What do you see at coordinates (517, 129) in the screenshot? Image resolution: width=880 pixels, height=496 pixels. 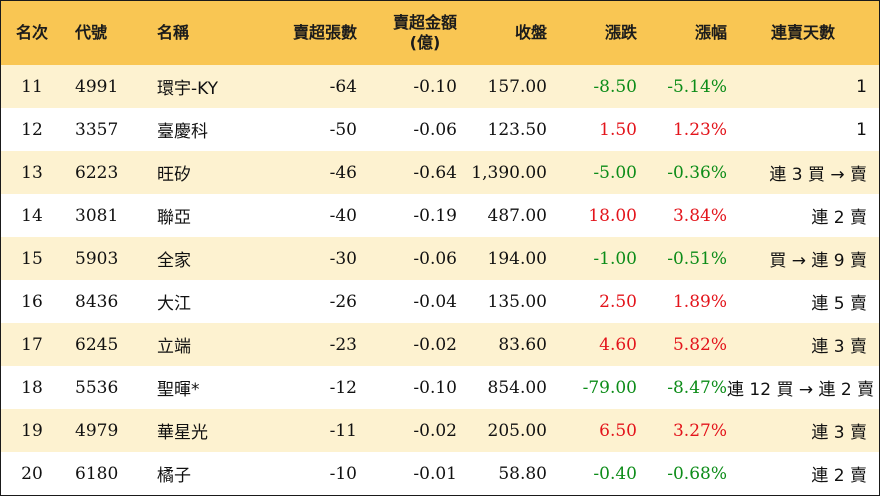 I see `cell-close: 123.50` at bounding box center [517, 129].